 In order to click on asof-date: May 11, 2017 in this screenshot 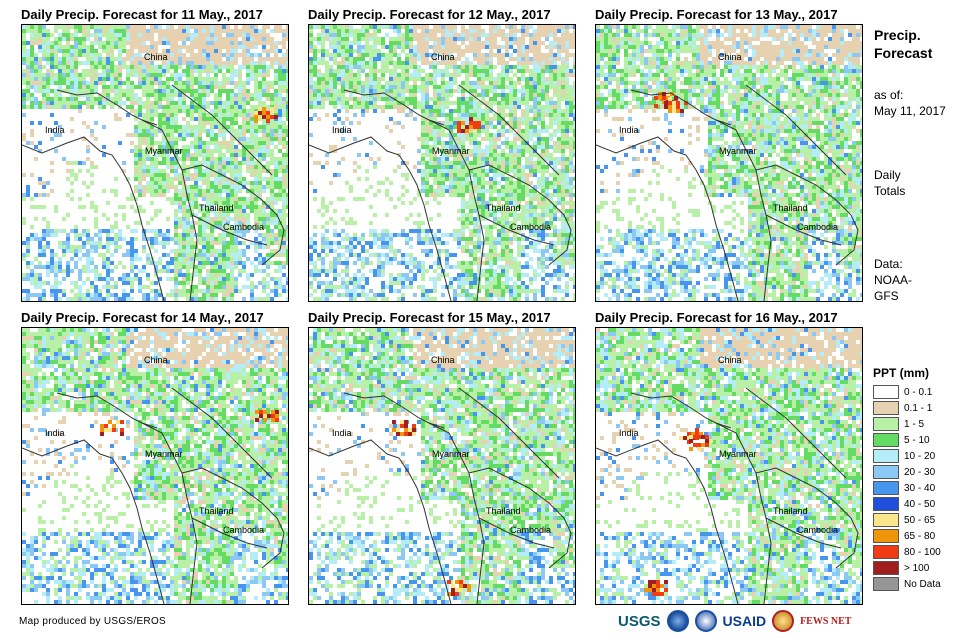, I will do `click(910, 111)`.